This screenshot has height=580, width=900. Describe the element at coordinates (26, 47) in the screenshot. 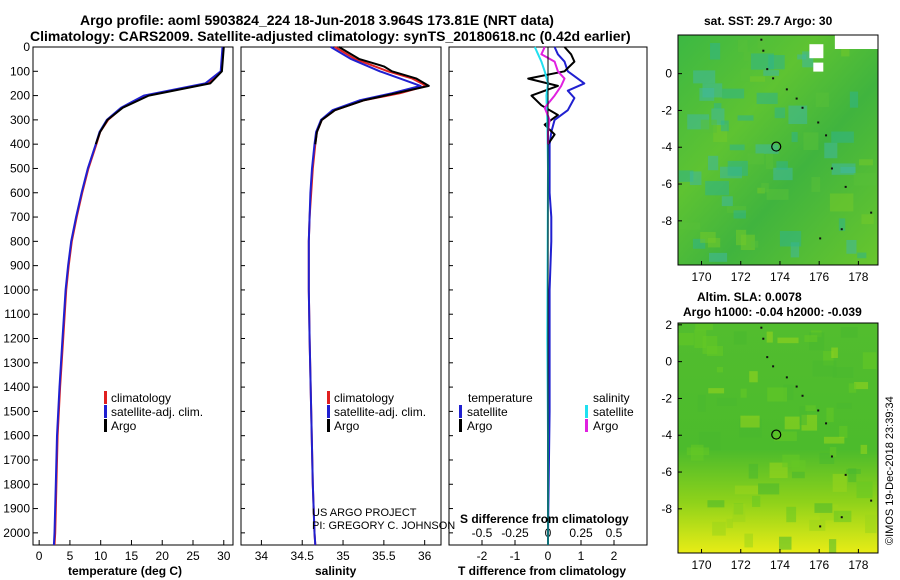

I see `depth-tick-label: 0` at that location.